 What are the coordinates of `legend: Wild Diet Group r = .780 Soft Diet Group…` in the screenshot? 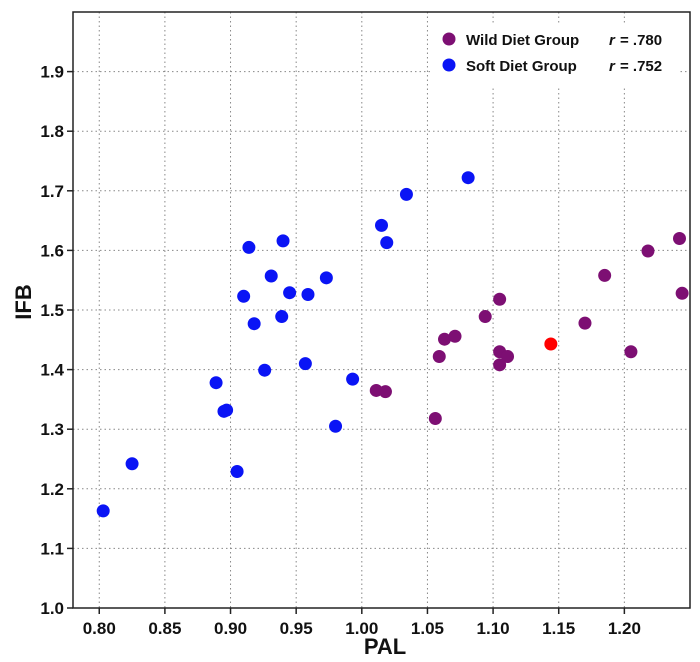 It's located at (555, 55).